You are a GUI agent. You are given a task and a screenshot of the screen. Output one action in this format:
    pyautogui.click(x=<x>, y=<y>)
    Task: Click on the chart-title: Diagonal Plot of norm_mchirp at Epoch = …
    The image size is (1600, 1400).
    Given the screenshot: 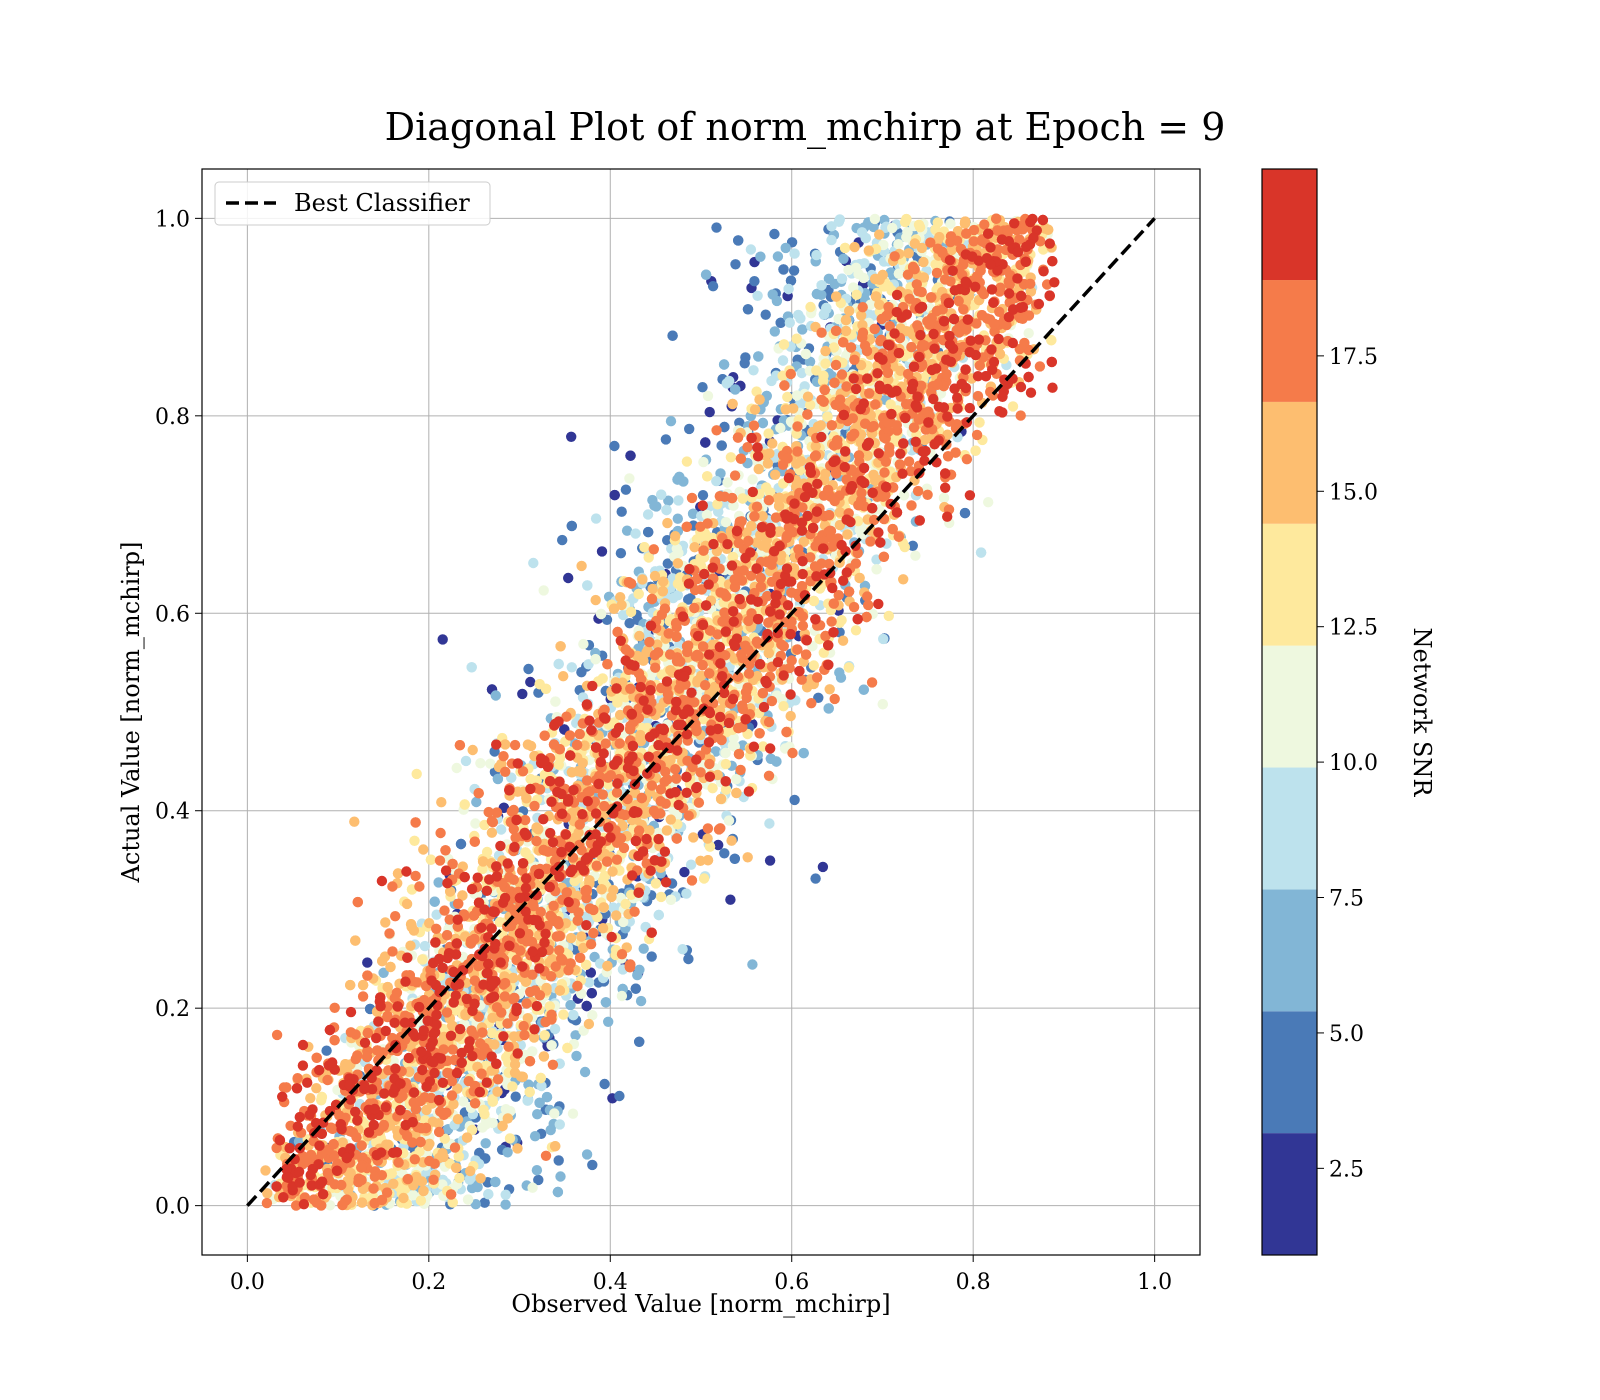 What is the action you would take?
    pyautogui.click(x=805, y=127)
    